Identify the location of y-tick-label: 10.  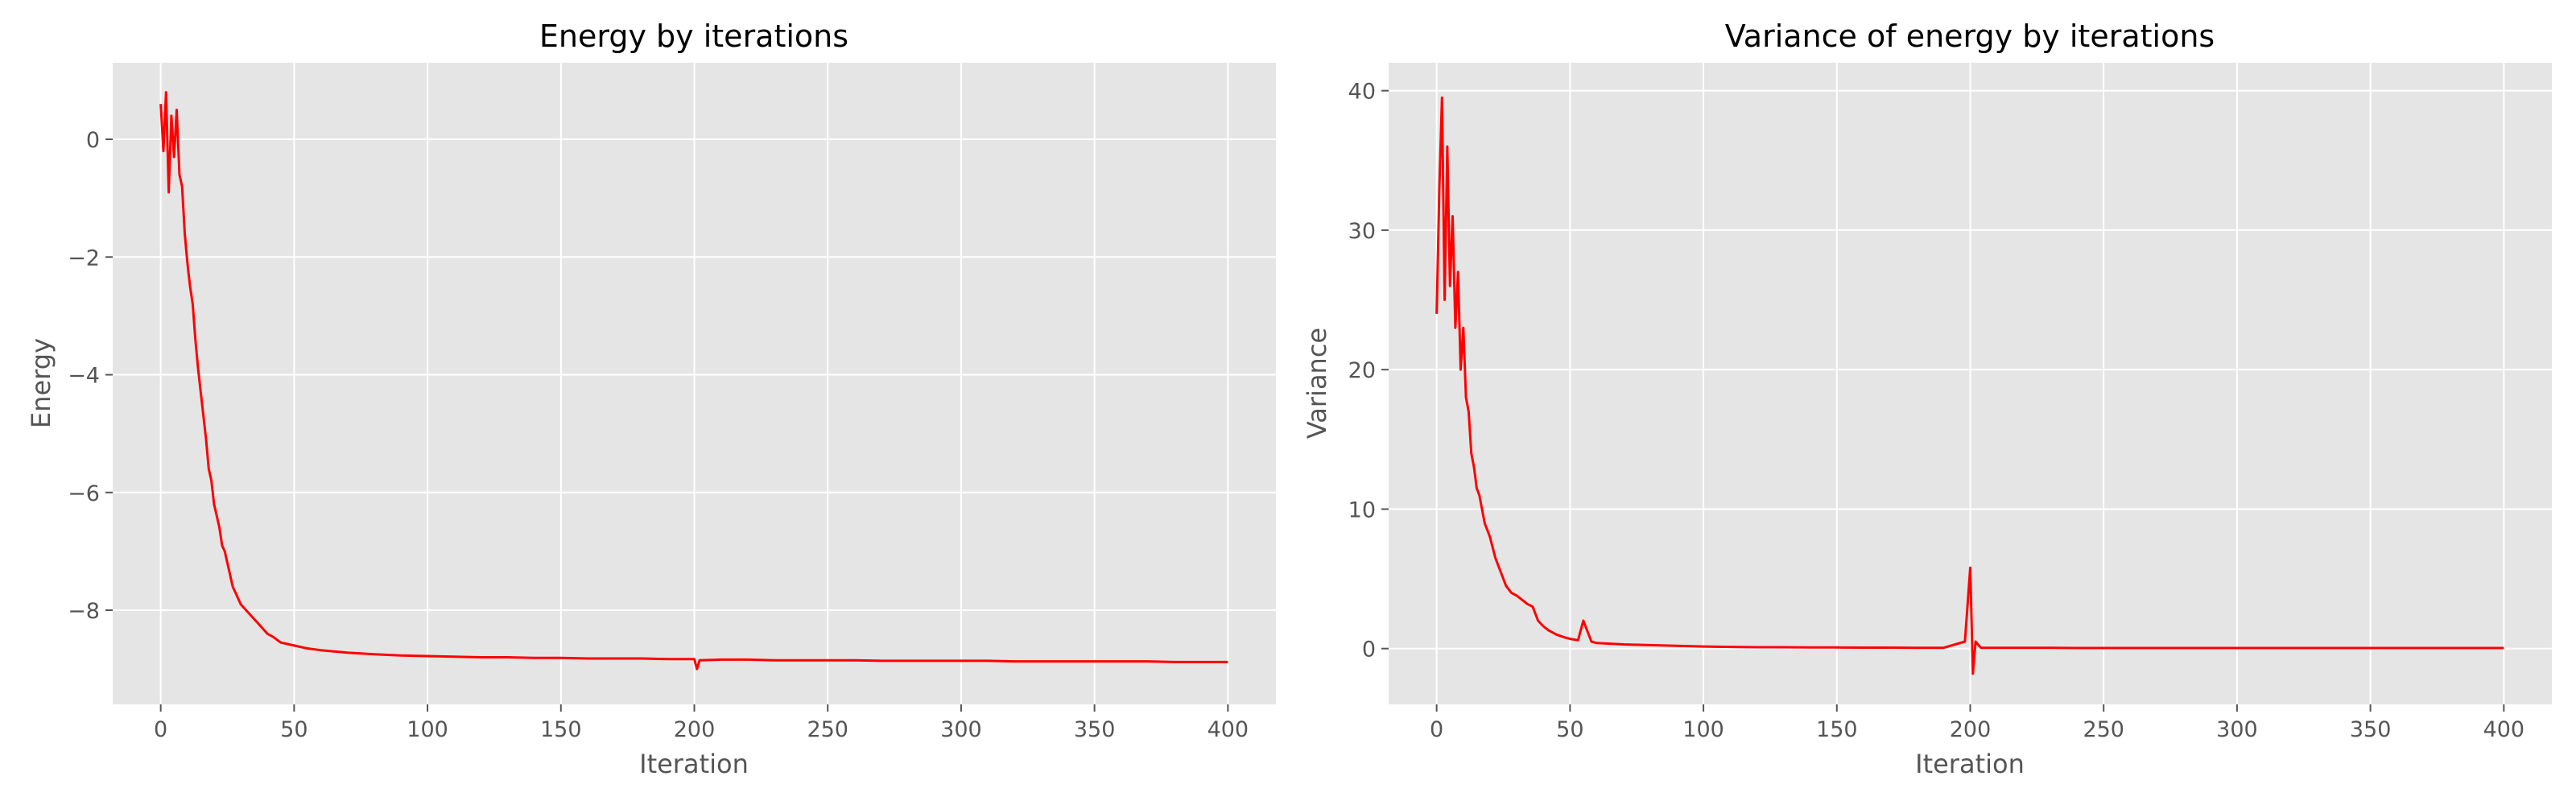
(1362, 509).